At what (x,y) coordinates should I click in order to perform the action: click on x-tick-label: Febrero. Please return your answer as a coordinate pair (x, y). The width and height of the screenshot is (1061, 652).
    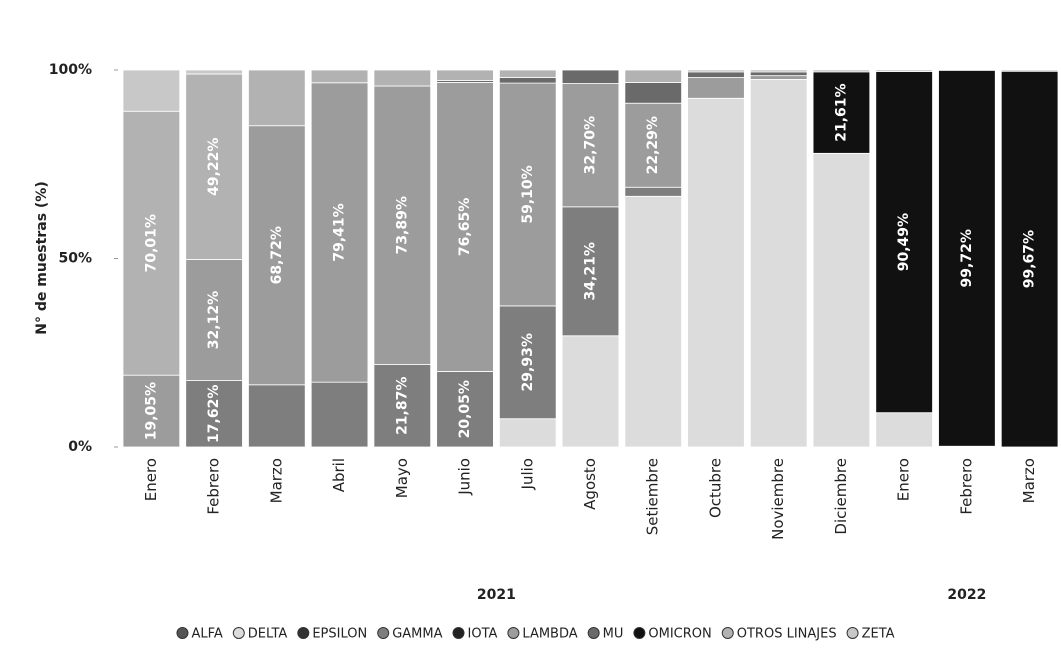
    Looking at the image, I should click on (966, 486).